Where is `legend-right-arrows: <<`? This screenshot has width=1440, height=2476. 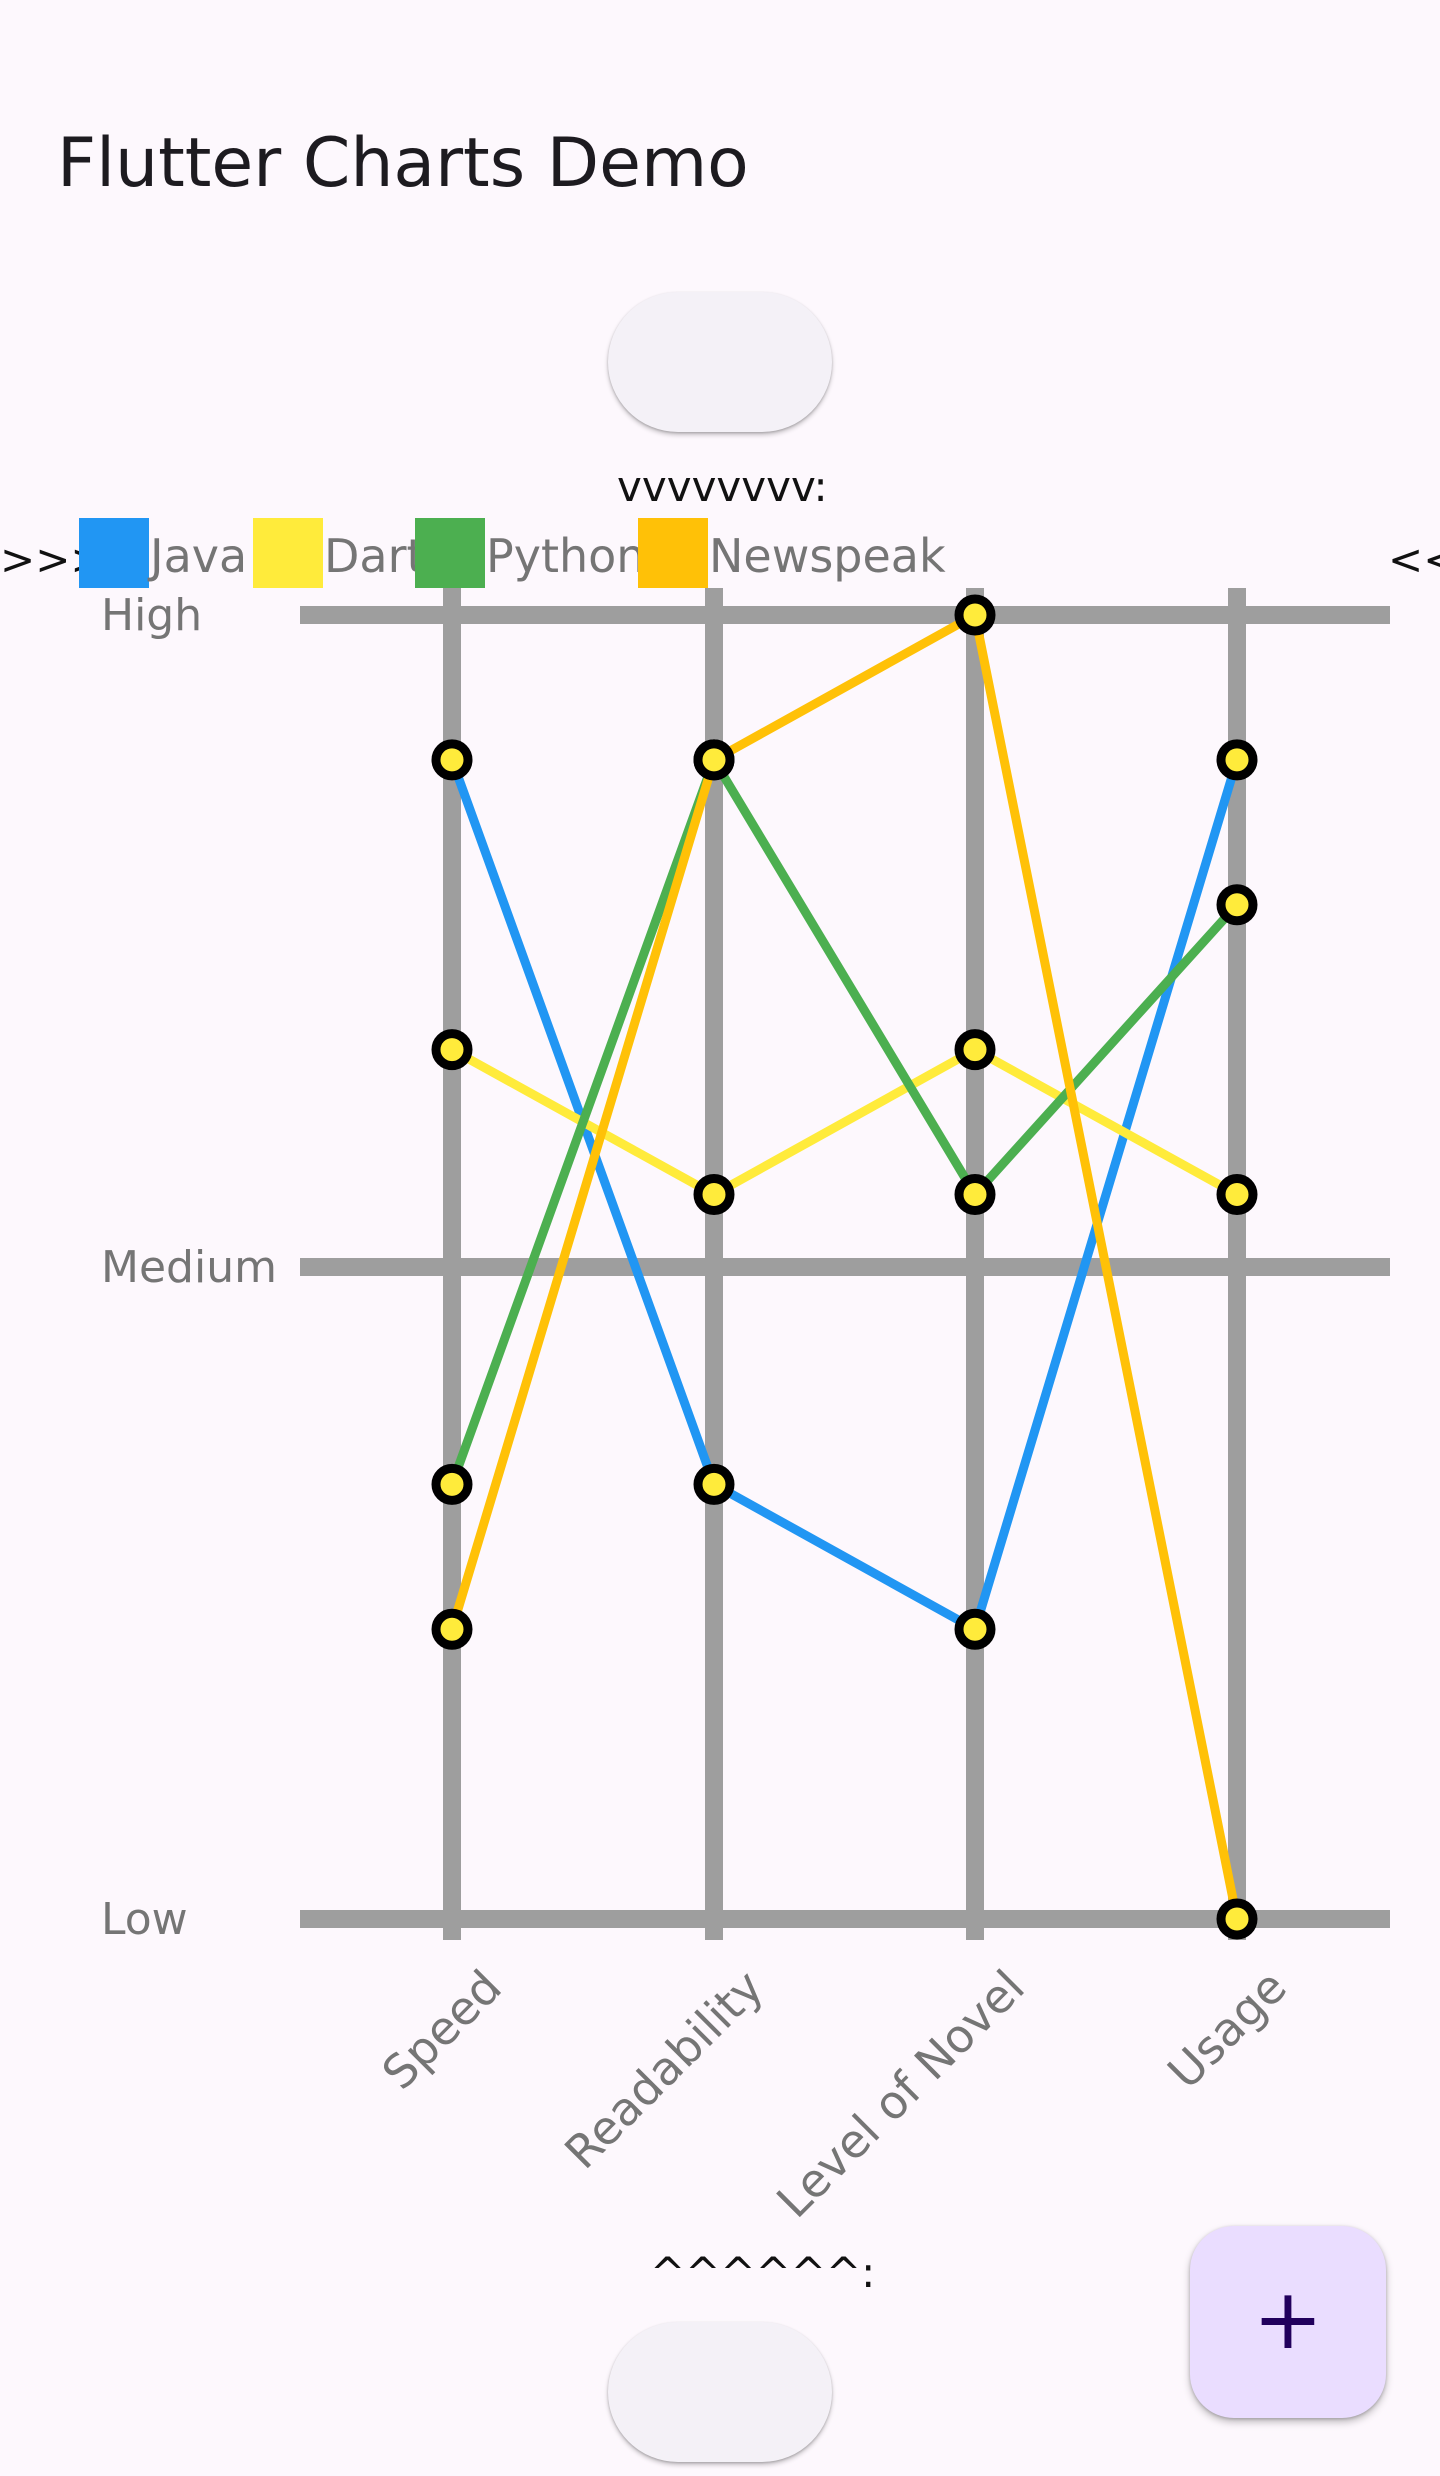
legend-right-arrows: << is located at coordinates (1414, 559).